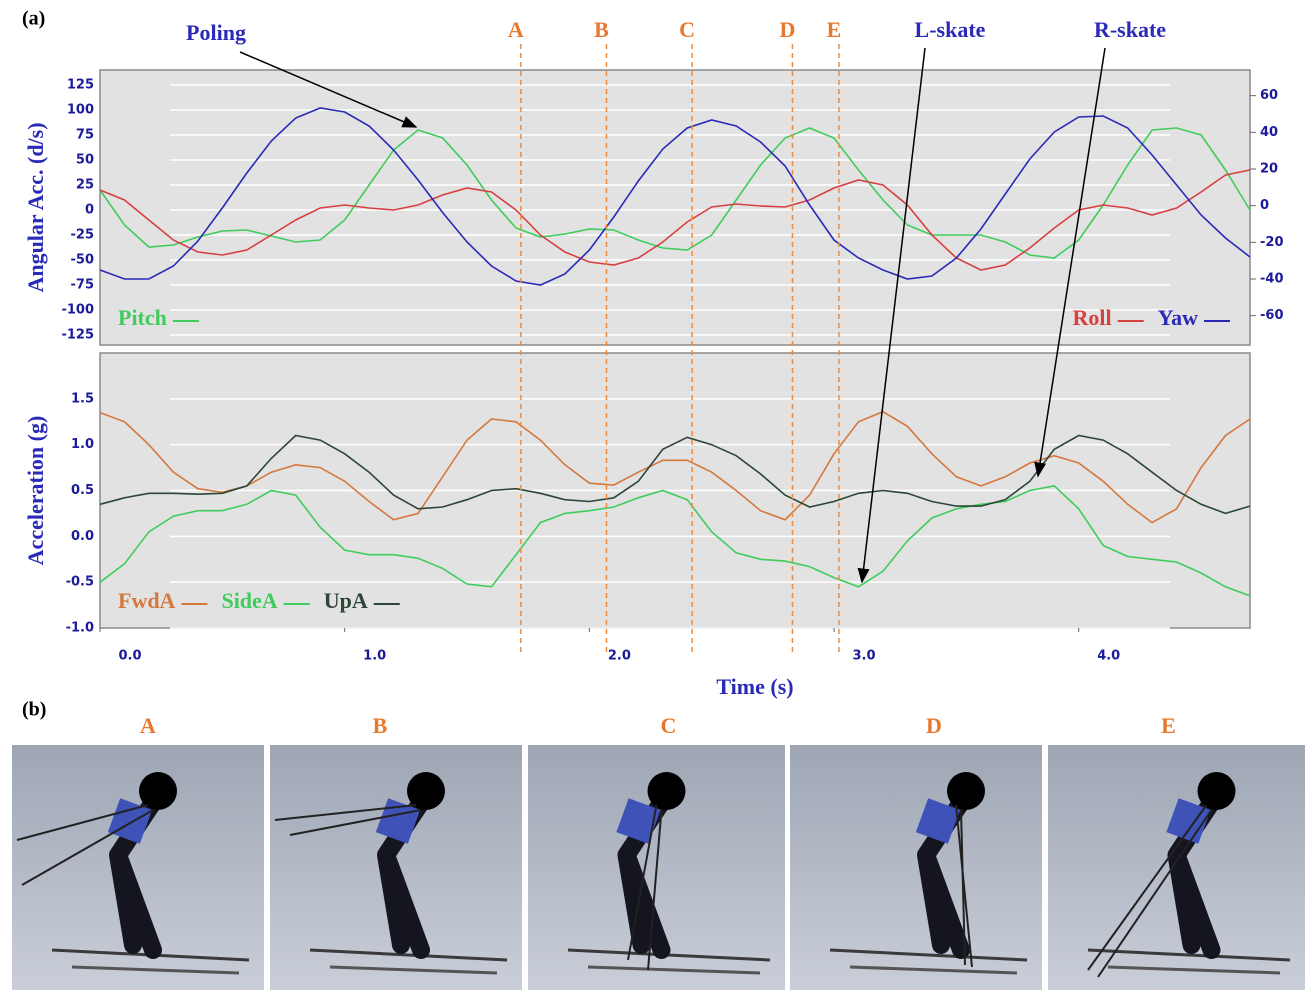  What do you see at coordinates (864, 656) in the screenshot?
I see `x-tick-label: 3.0` at bounding box center [864, 656].